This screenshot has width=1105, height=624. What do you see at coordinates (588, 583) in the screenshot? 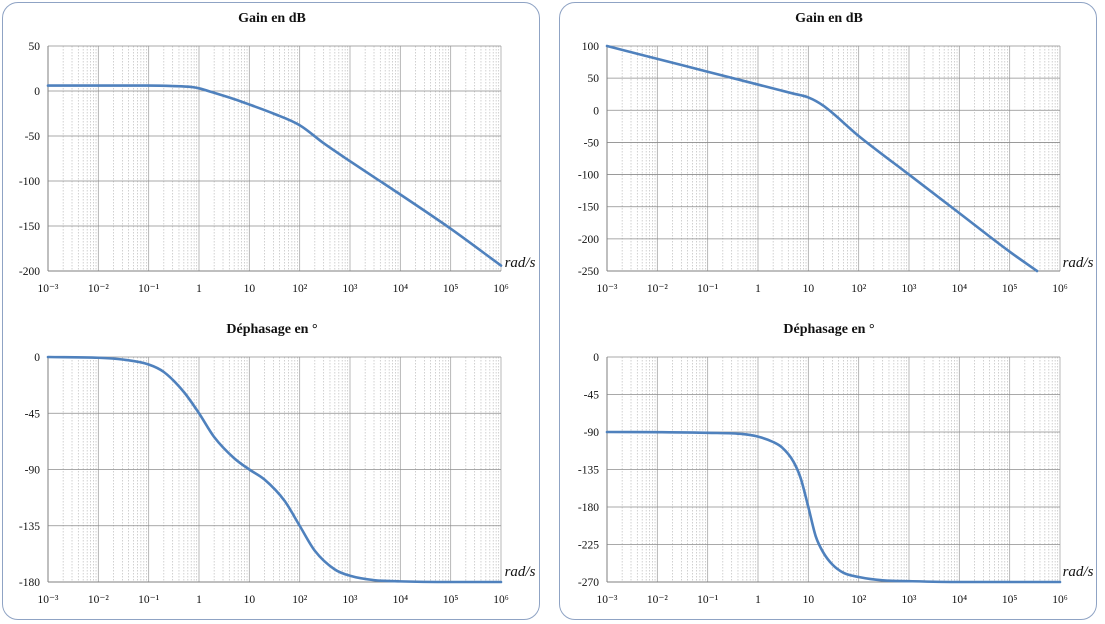
I see `y-tick-label: -270` at bounding box center [588, 583].